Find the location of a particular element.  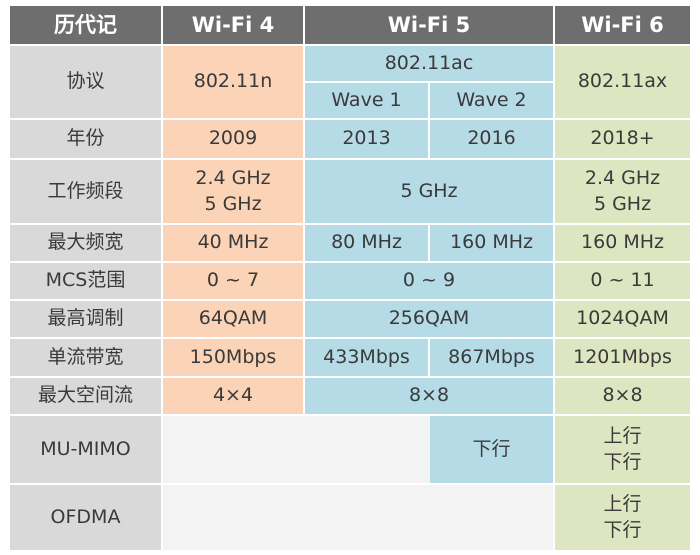

cell-wifi5-band: 5 GHz is located at coordinates (429, 191).